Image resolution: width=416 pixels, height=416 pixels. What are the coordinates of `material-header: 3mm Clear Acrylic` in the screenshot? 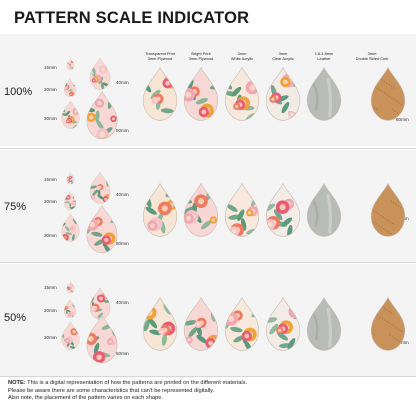 It's located at (283, 56).